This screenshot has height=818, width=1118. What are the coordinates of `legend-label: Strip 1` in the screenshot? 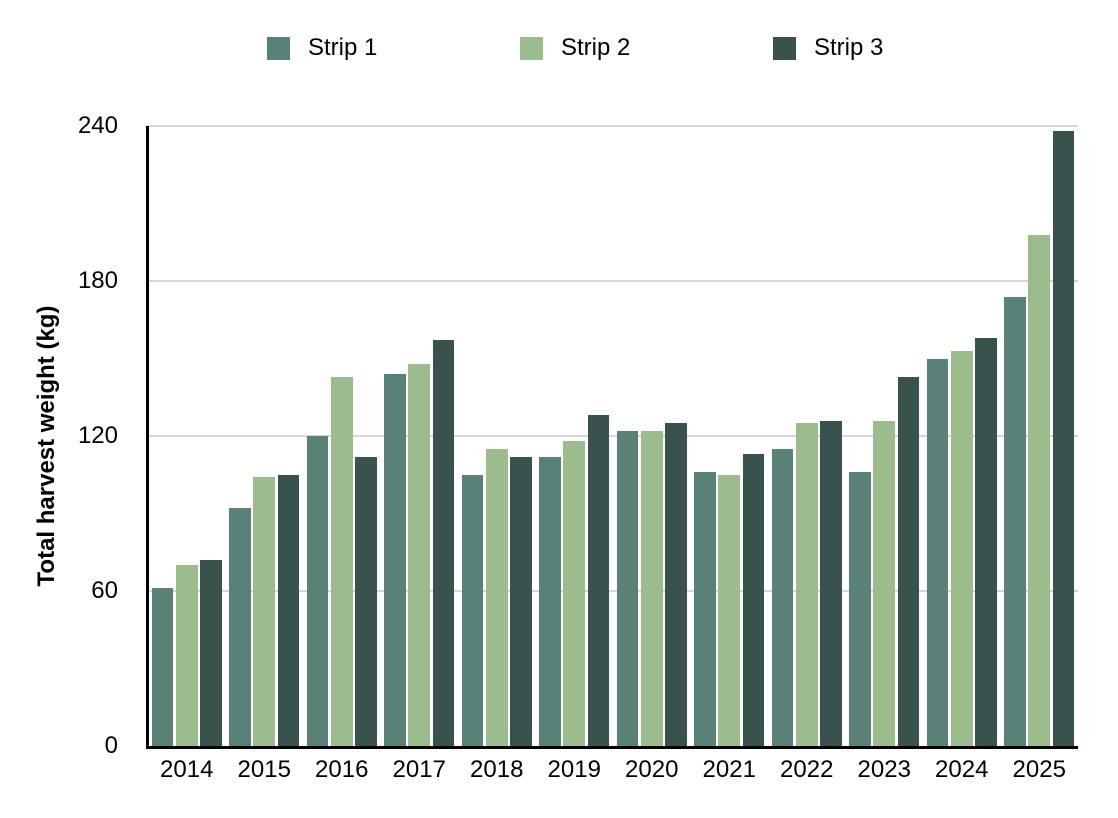 It's located at (343, 47).